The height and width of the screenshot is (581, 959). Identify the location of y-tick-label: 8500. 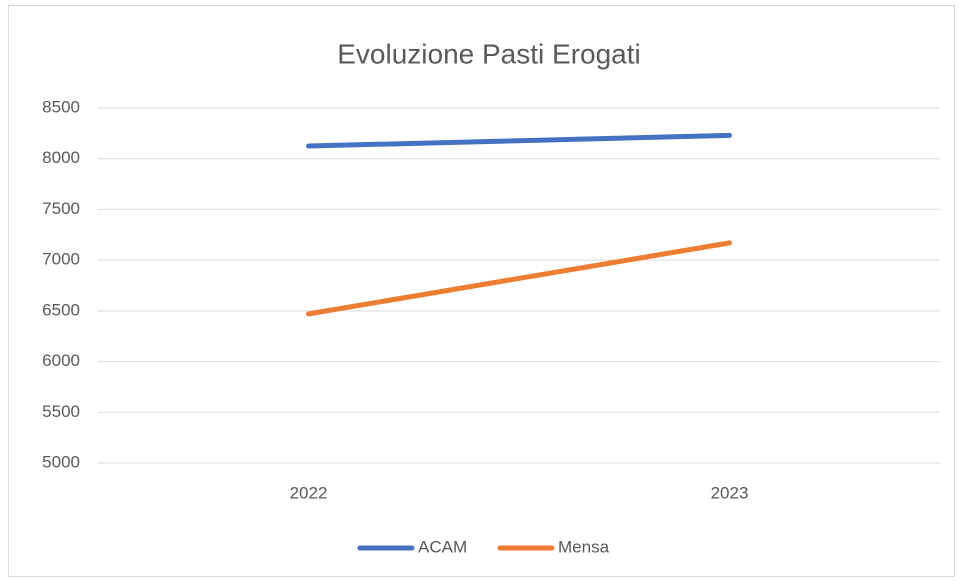
(61, 106).